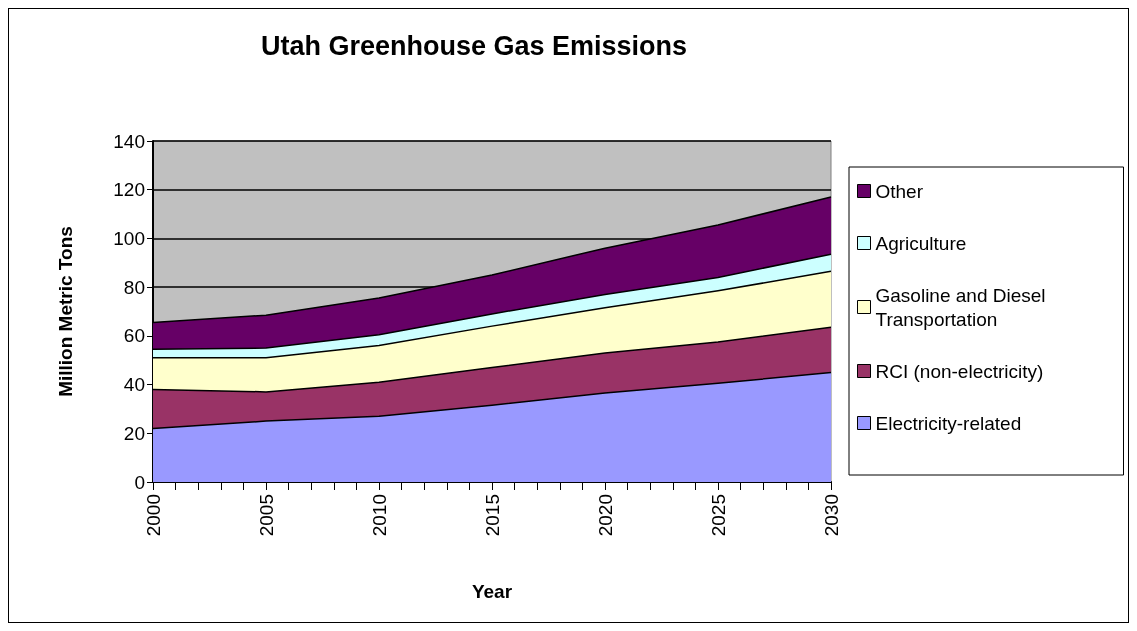 The height and width of the screenshot is (631, 1137). I want to click on legend-label: RCI (non-electricity), so click(959, 371).